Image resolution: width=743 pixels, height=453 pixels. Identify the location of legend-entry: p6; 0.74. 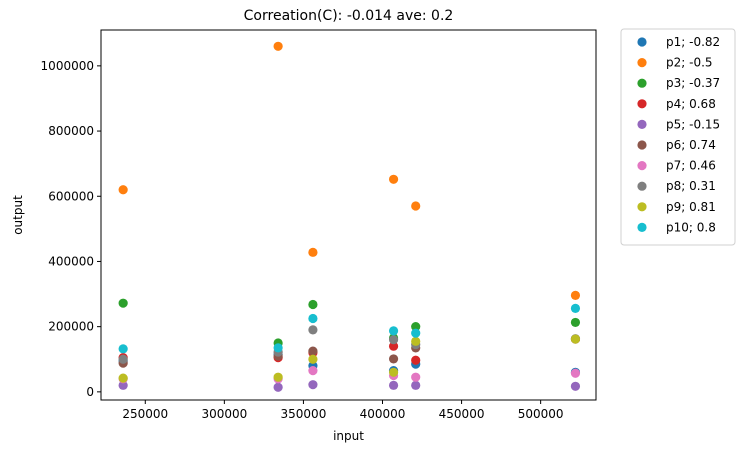
(691, 145).